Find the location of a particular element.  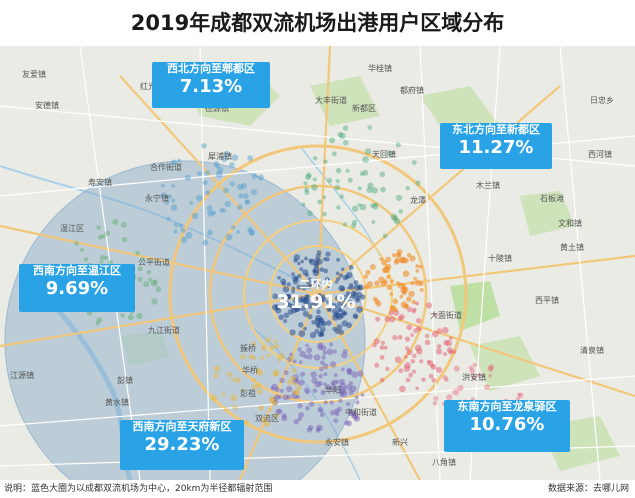

place-label: 华桥 is located at coordinates (250, 370).